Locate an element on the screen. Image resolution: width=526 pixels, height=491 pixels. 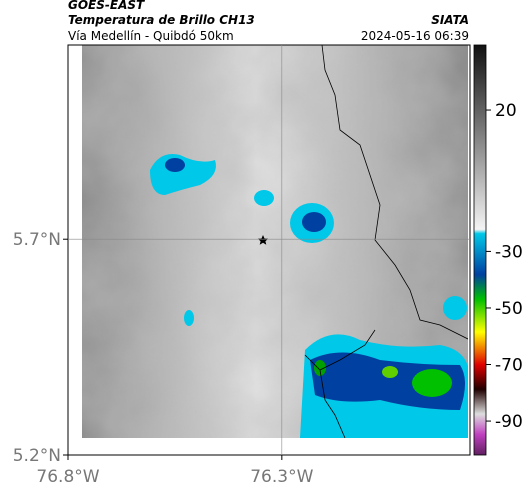
colorbar is located at coordinates (480, 250).